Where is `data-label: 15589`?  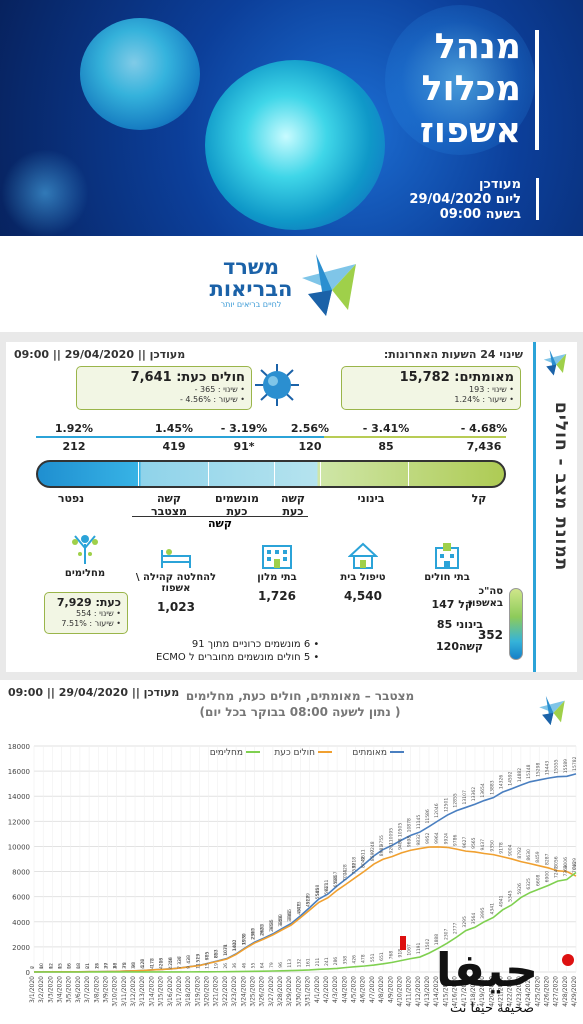 data-label: 15589 is located at coordinates (566, 766).